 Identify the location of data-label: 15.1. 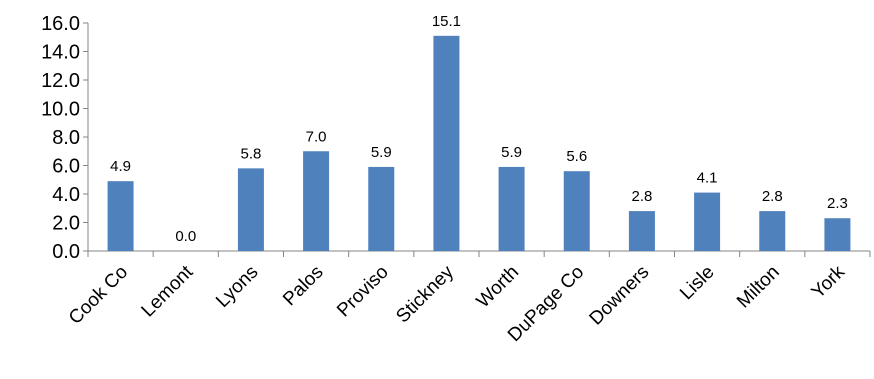
(446, 21).